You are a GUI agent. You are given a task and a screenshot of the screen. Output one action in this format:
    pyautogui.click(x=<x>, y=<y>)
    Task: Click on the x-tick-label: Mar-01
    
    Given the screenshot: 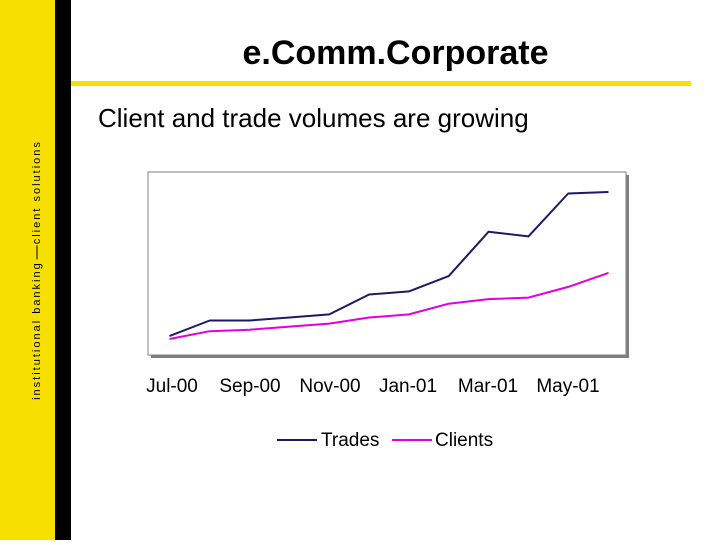 What is the action you would take?
    pyautogui.click(x=488, y=386)
    